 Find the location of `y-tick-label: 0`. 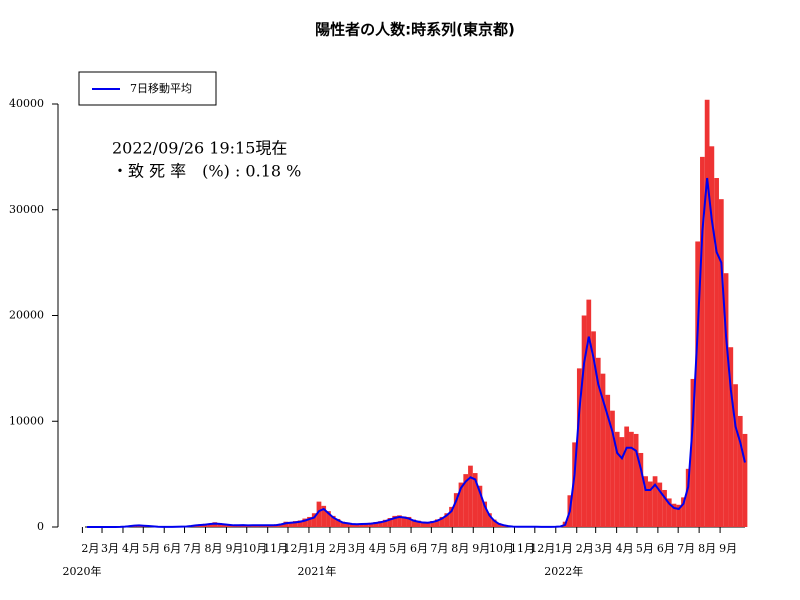

y-tick-label: 0 is located at coordinates (40, 526).